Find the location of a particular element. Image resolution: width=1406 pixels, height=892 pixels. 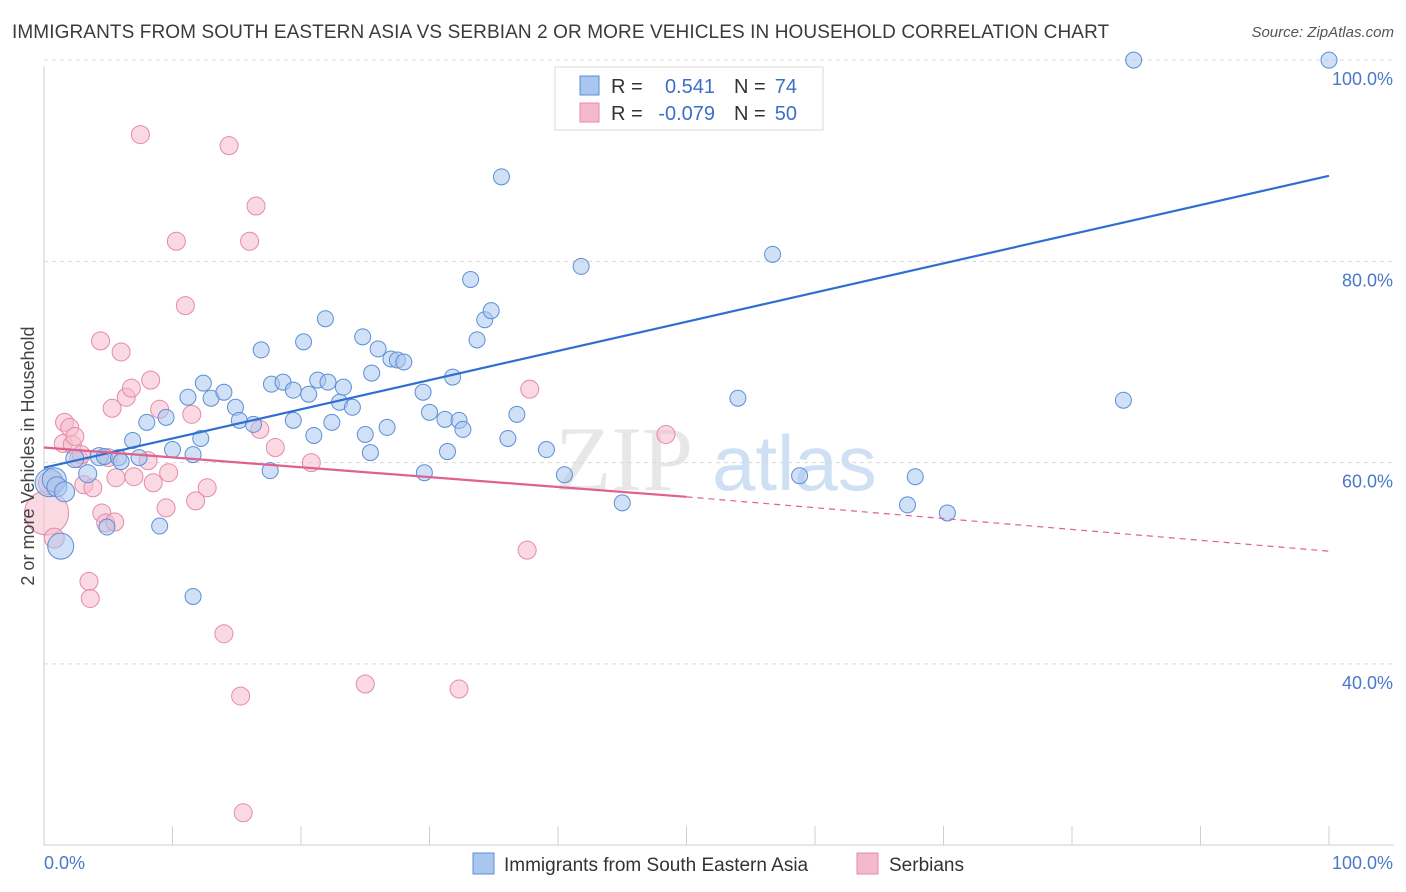

stats-pink-n-value: 50 is located at coordinates (786, 114).